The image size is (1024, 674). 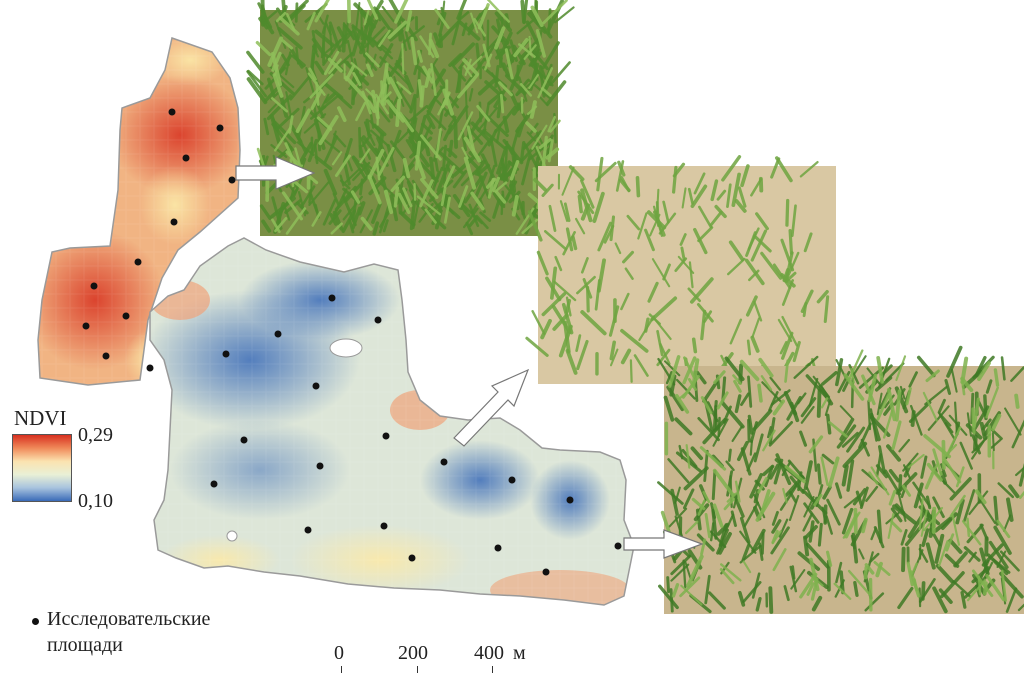 I want to click on sample-point-legend-marker, so click(x=35, y=621).